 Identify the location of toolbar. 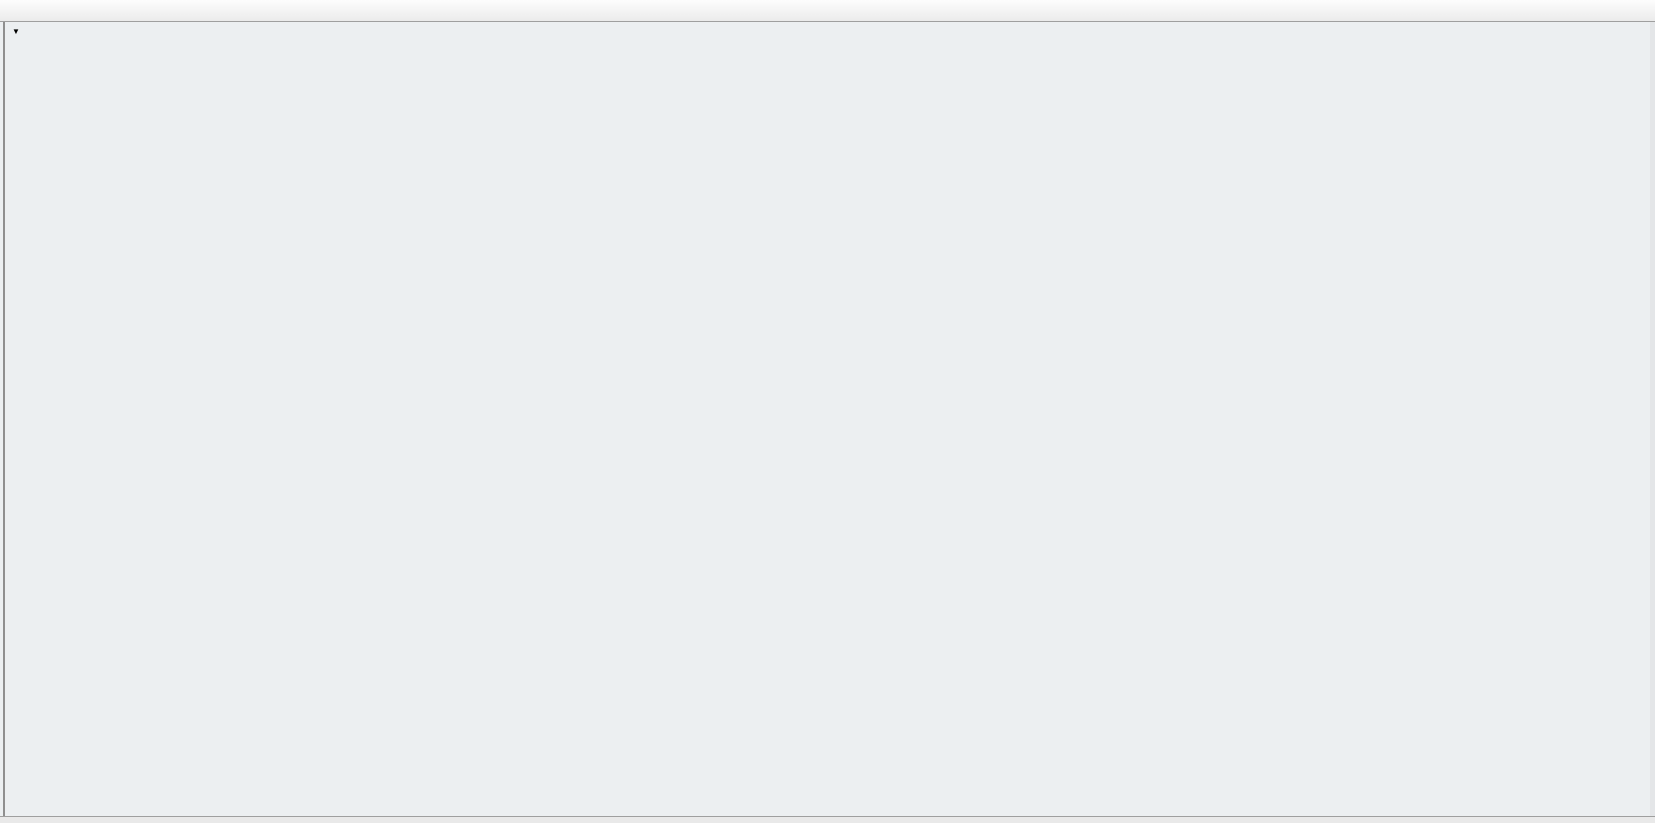
(827, 11).